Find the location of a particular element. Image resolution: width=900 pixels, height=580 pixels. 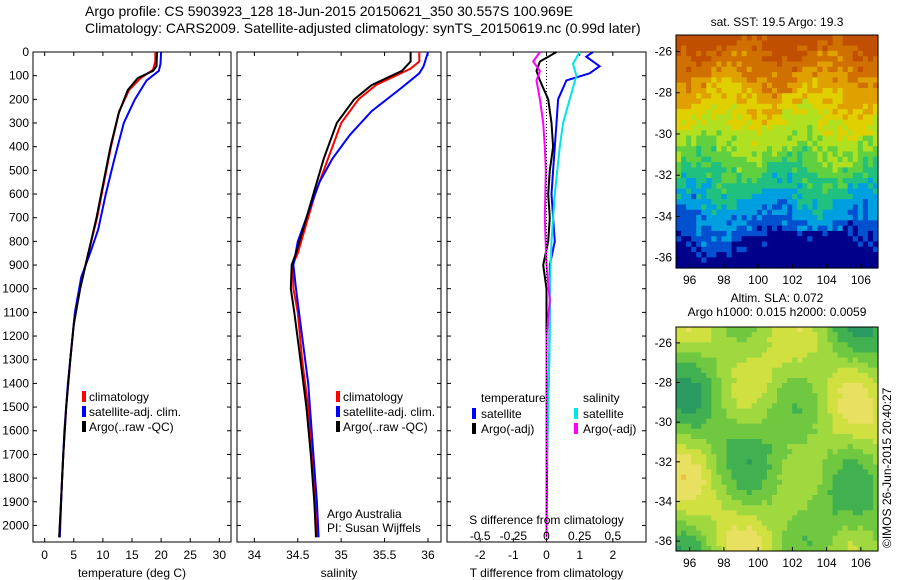

sla-map-xtick-label: 104 is located at coordinates (827, 563).